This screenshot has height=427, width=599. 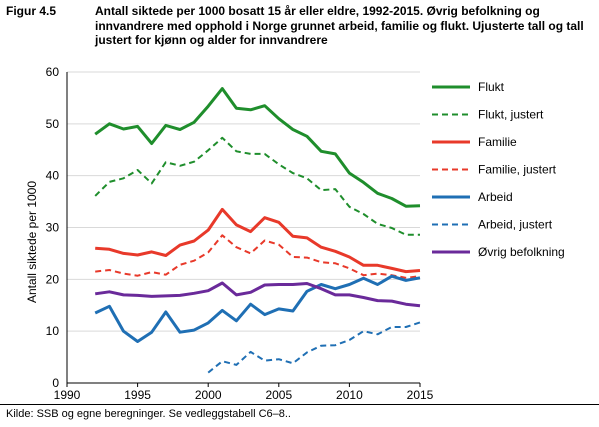 What do you see at coordinates (299, 404) in the screenshot?
I see `source-divider` at bounding box center [299, 404].